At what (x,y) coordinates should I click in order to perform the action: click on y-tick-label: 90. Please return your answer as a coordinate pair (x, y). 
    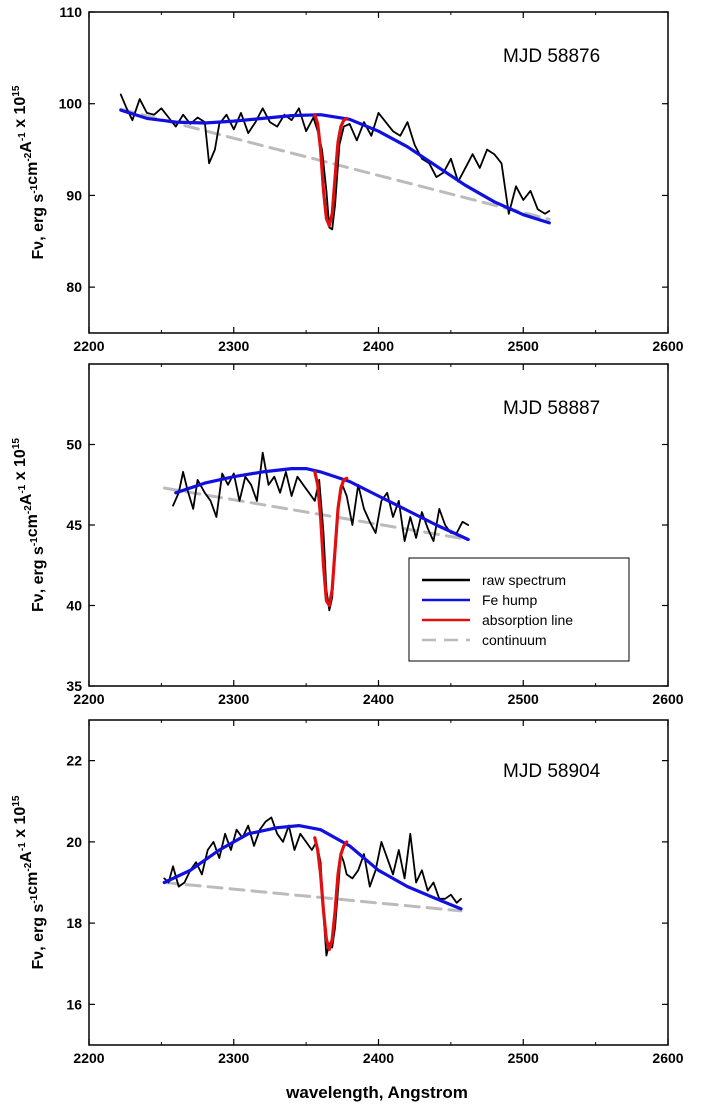
    Looking at the image, I should click on (74, 195).